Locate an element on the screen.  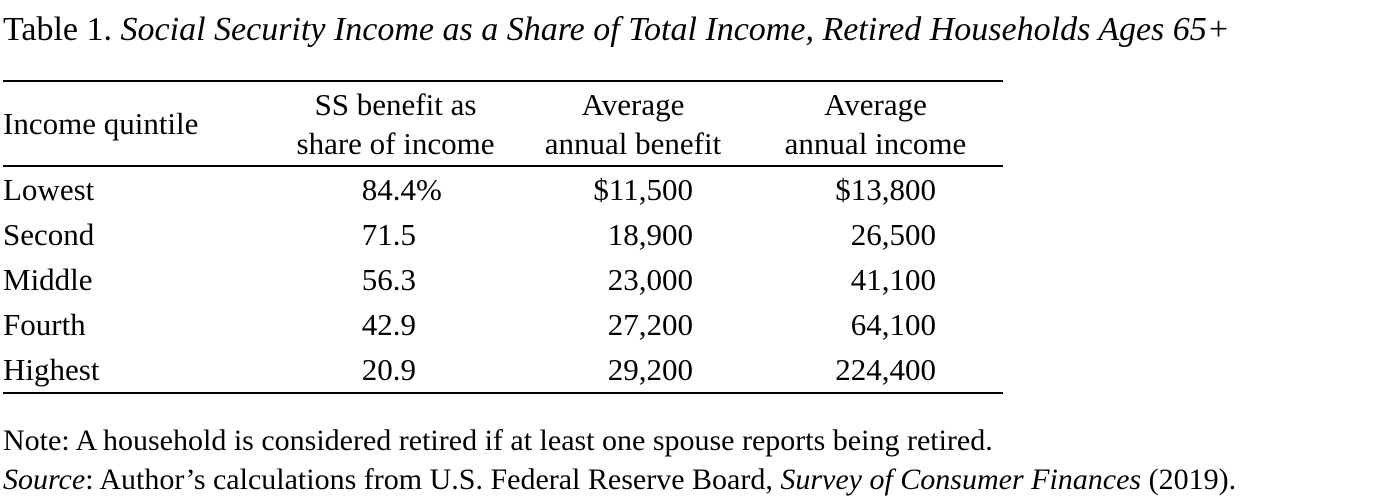
cell-benefit: $11,500 is located at coordinates (643, 189).